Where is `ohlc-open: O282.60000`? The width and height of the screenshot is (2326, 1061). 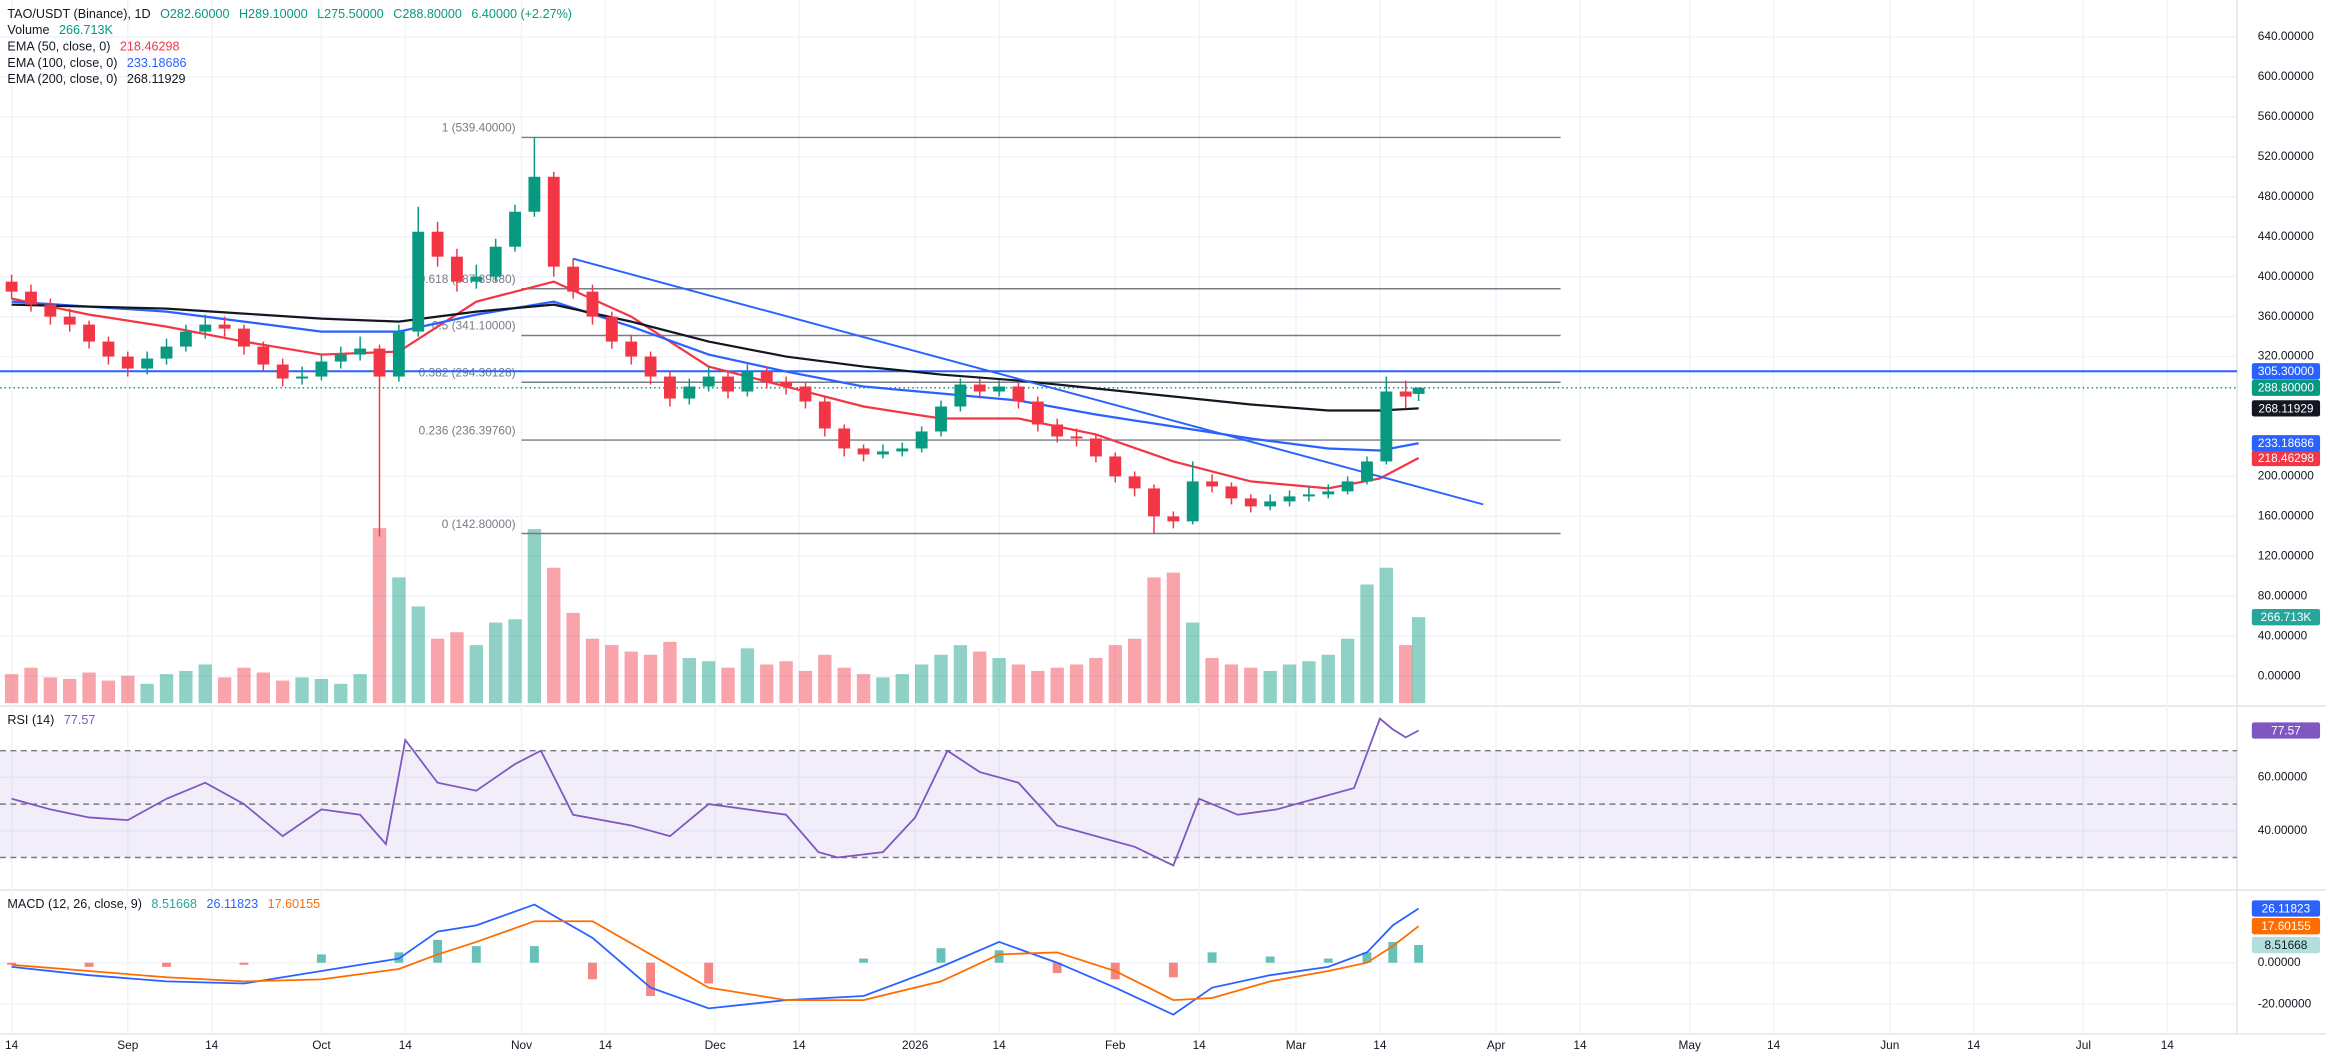
ohlc-open: O282.60000 is located at coordinates (195, 13).